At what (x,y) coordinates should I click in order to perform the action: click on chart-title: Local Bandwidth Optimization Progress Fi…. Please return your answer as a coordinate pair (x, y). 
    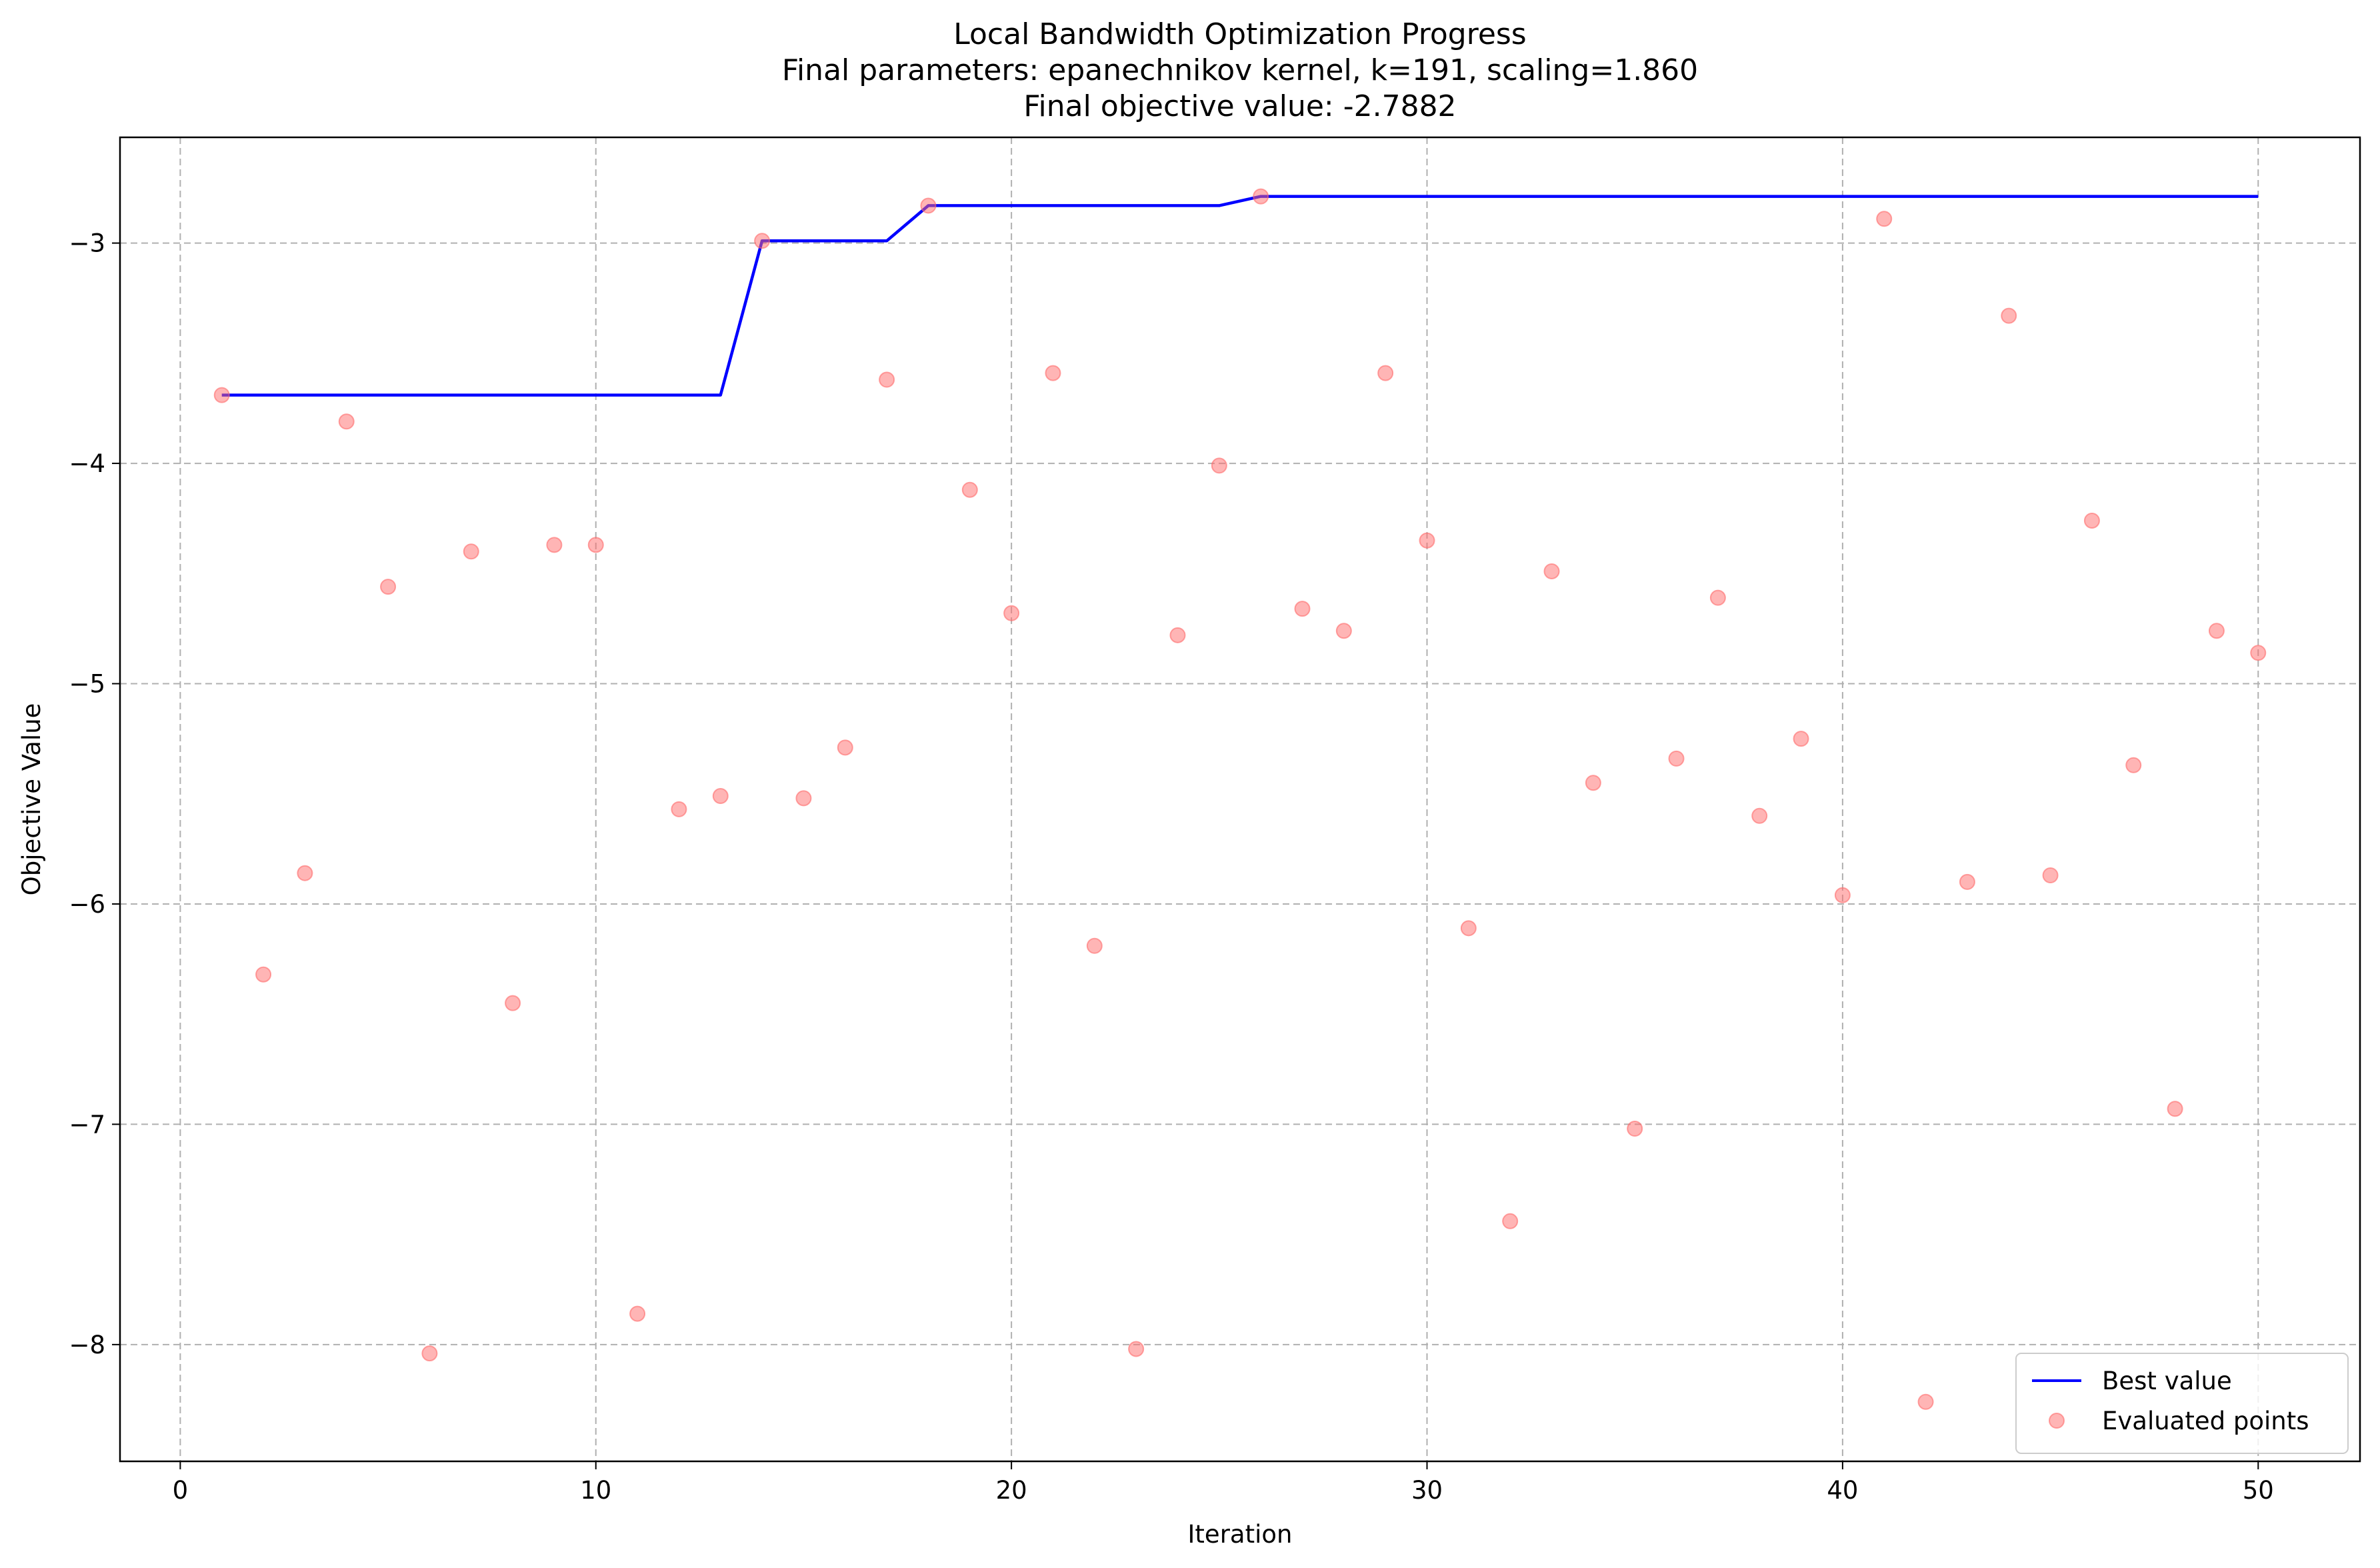
    Looking at the image, I should click on (1240, 70).